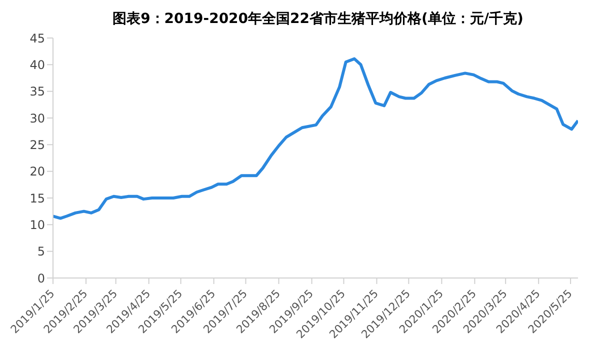  What do you see at coordinates (37, 198) in the screenshot?
I see `y-tick-label: 15` at bounding box center [37, 198].